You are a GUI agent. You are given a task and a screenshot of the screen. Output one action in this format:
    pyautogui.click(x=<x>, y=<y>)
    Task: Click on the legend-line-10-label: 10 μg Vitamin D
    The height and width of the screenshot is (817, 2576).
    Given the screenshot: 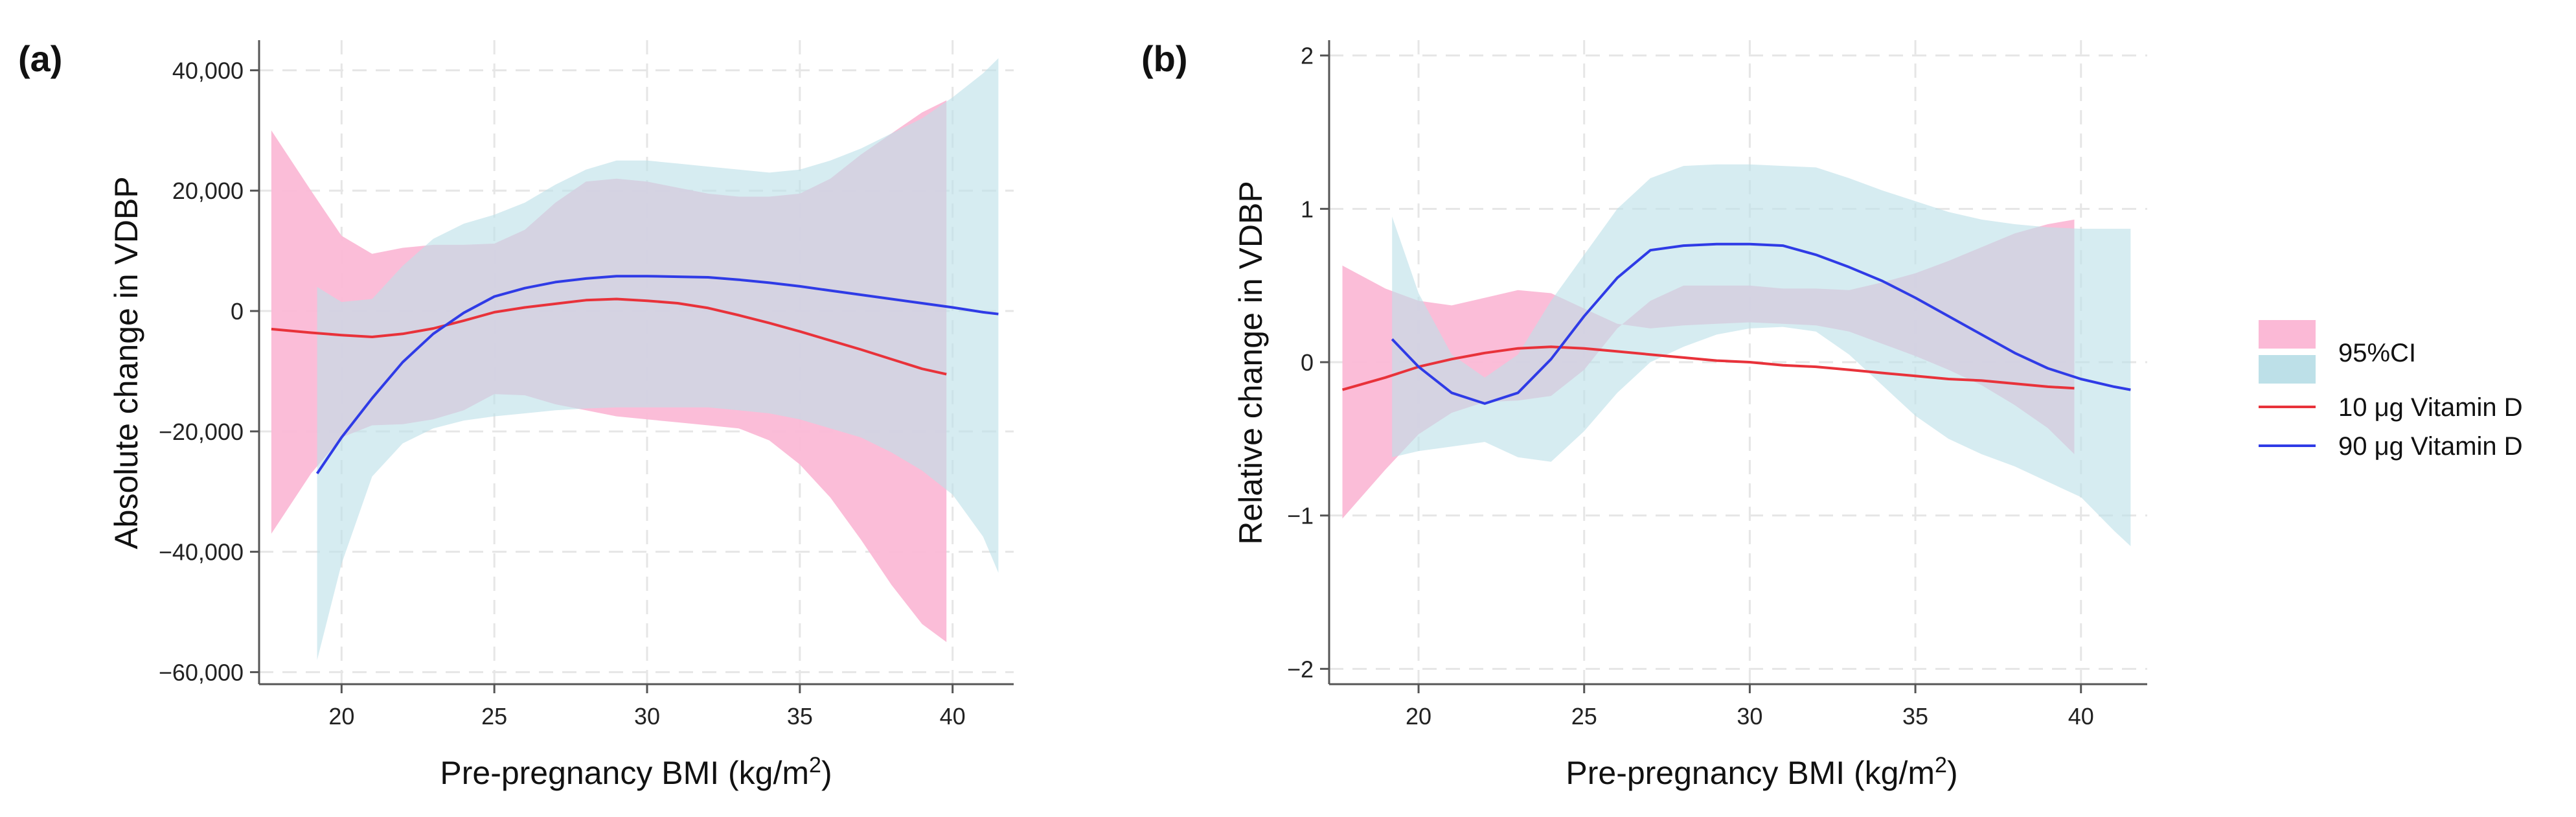 What is the action you would take?
    pyautogui.click(x=2430, y=407)
    